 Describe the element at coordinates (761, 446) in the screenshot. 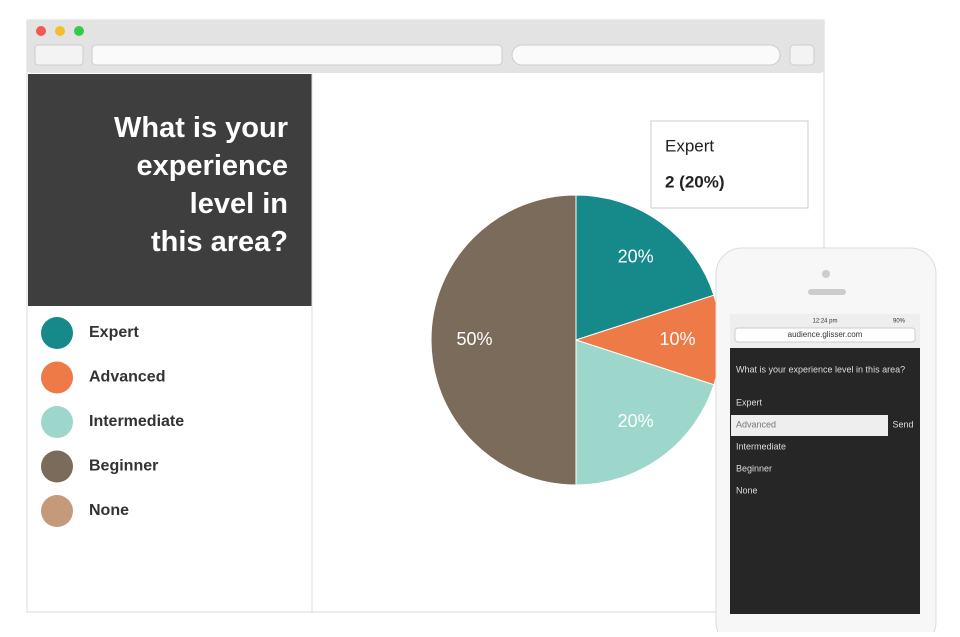

I see `phone-option: Intermediate` at that location.